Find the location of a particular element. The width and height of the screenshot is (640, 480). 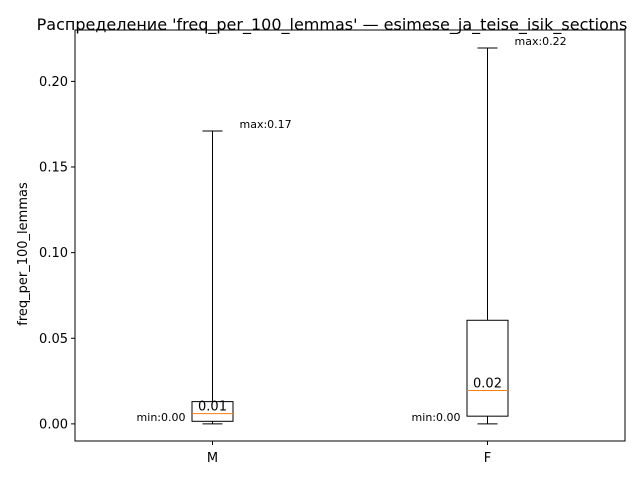

max-annotation: max:0.17 is located at coordinates (266, 124).